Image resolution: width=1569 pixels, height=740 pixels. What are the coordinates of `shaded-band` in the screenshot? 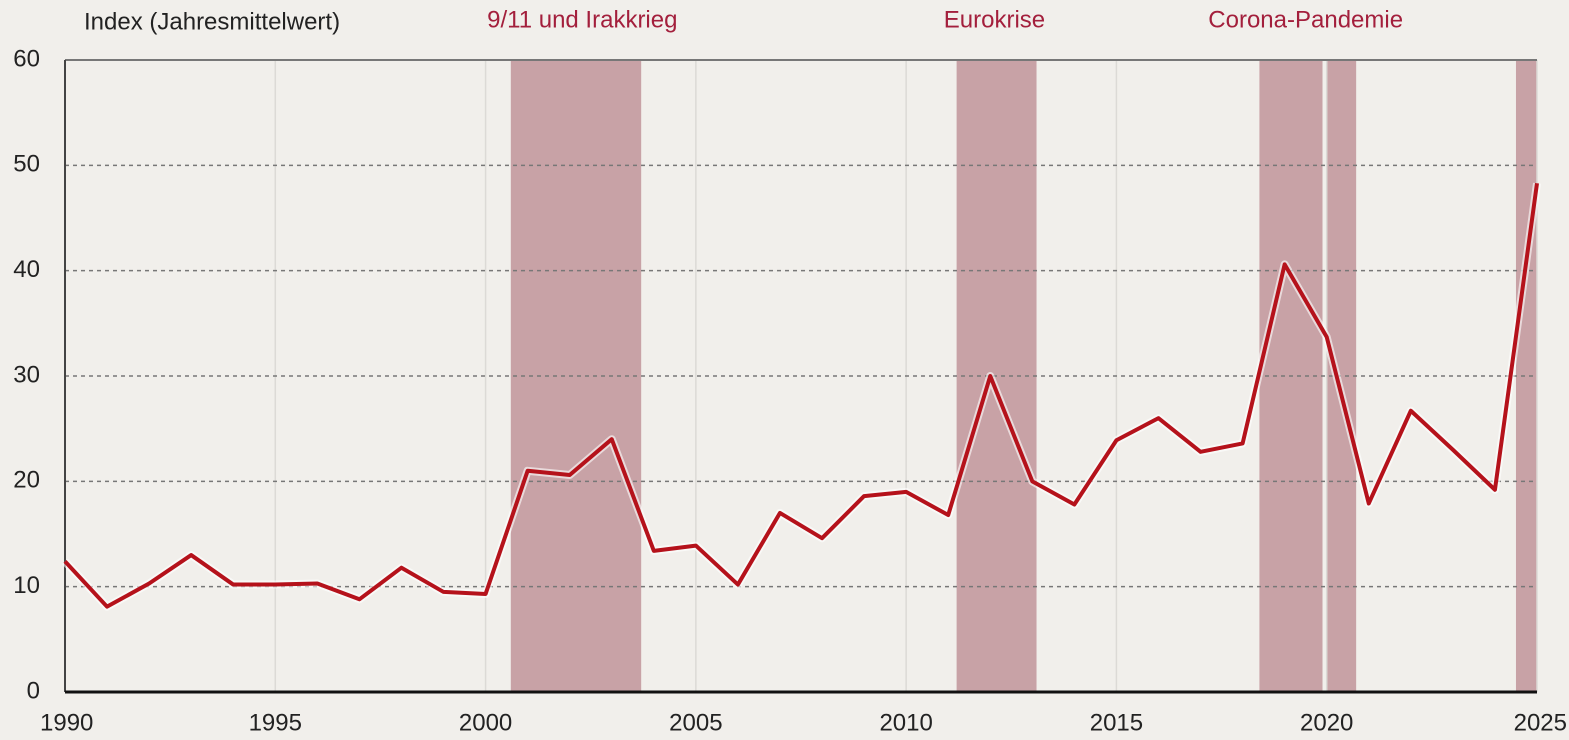 It's located at (1526, 376).